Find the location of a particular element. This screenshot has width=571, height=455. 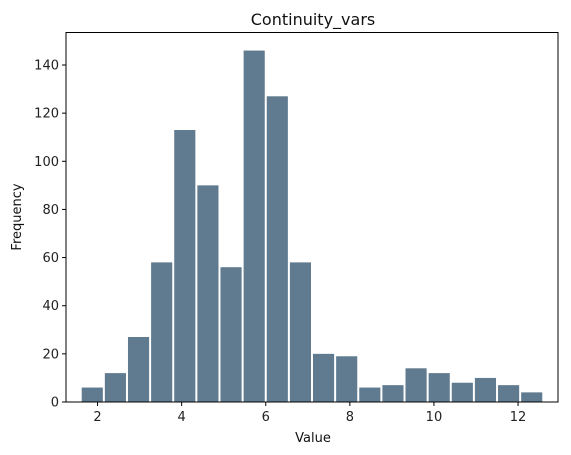

y-tick-label: 120 is located at coordinates (46, 114).